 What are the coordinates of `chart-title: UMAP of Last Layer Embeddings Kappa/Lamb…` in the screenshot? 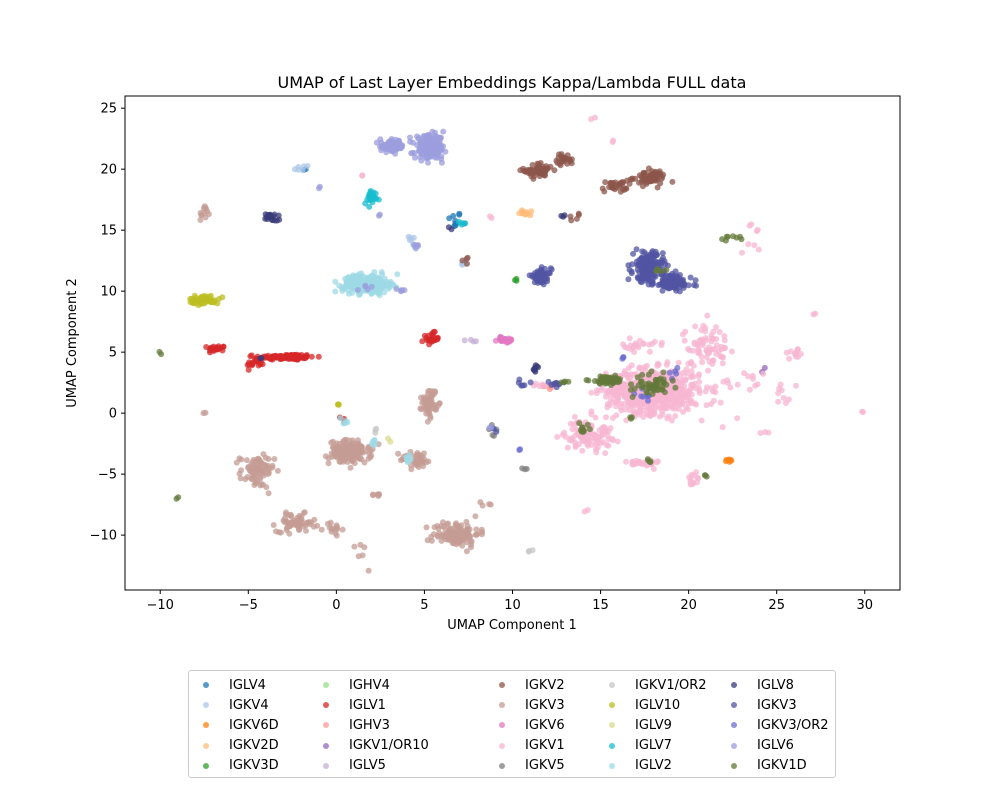 It's located at (512, 82).